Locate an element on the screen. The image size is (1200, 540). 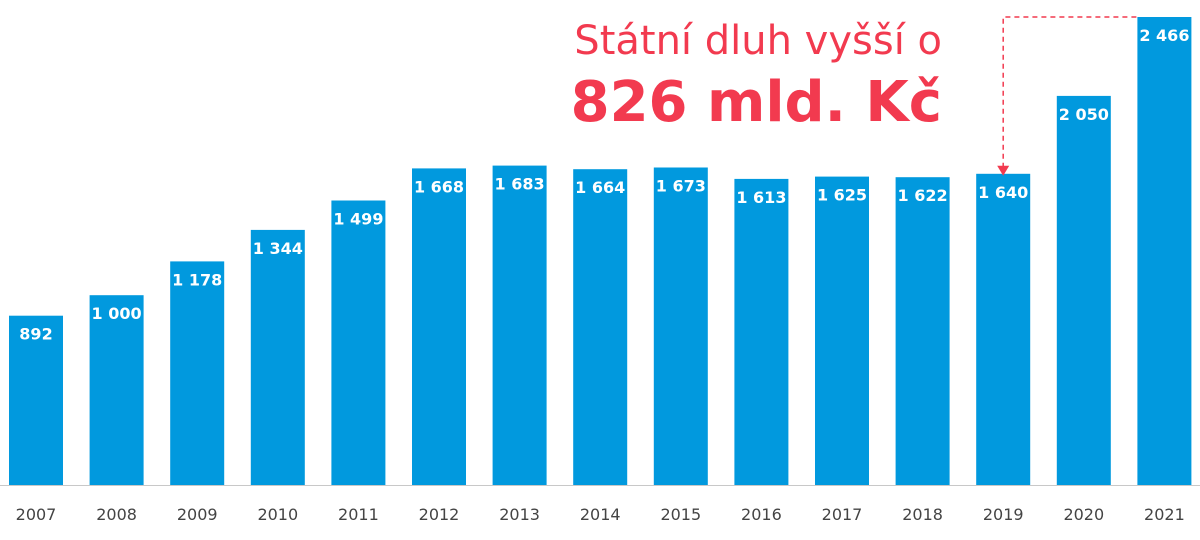
x-tick-label-2010: 2010 is located at coordinates (277, 514).